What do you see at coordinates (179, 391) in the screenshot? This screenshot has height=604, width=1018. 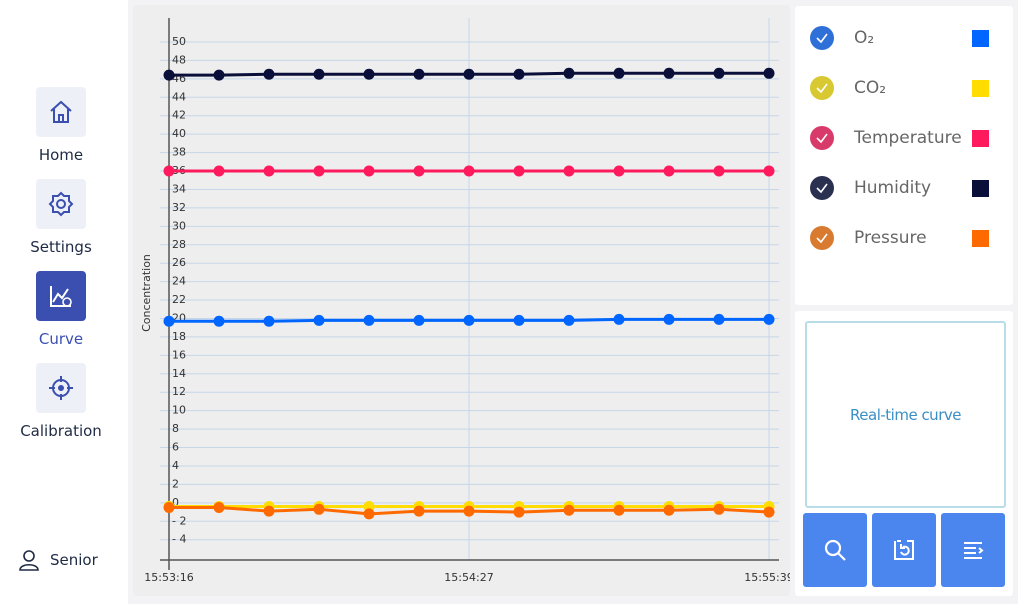 I see `y-tick-label: 12` at bounding box center [179, 391].